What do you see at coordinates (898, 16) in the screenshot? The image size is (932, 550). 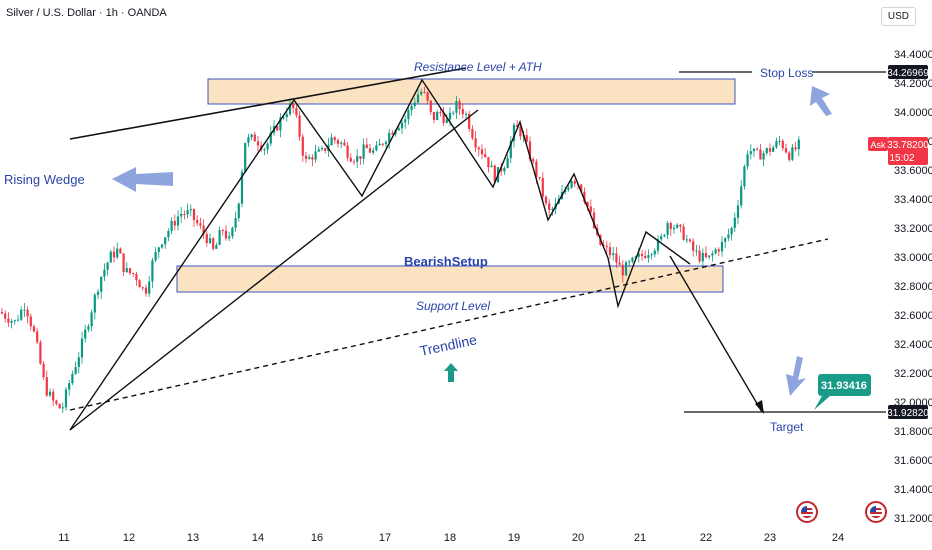 I see `currency-button: USD` at bounding box center [898, 16].